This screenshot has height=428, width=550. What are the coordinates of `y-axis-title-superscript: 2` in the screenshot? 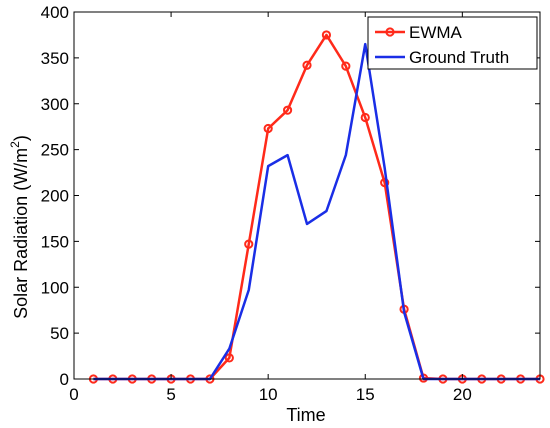 It's located at (15, 144).